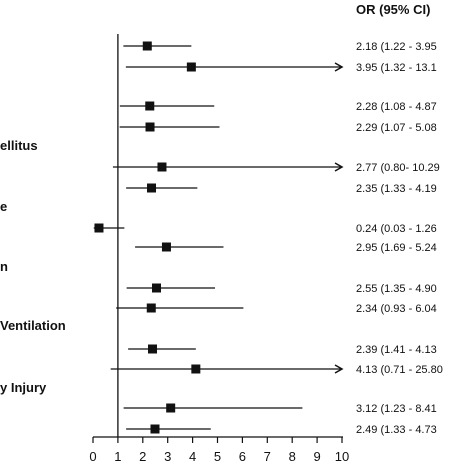 This screenshot has height=474, width=474. What do you see at coordinates (142, 456) in the screenshot?
I see `x-tick-label: 2` at bounding box center [142, 456].